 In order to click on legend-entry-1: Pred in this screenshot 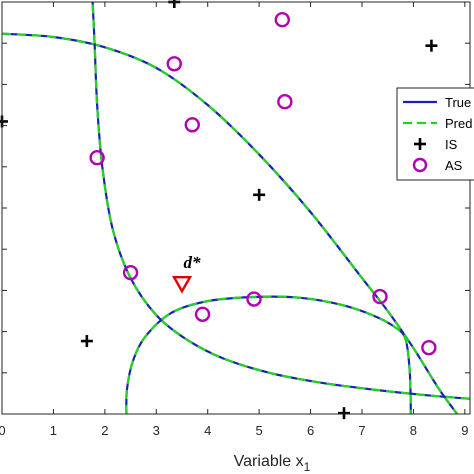, I will do `click(437, 123)`.